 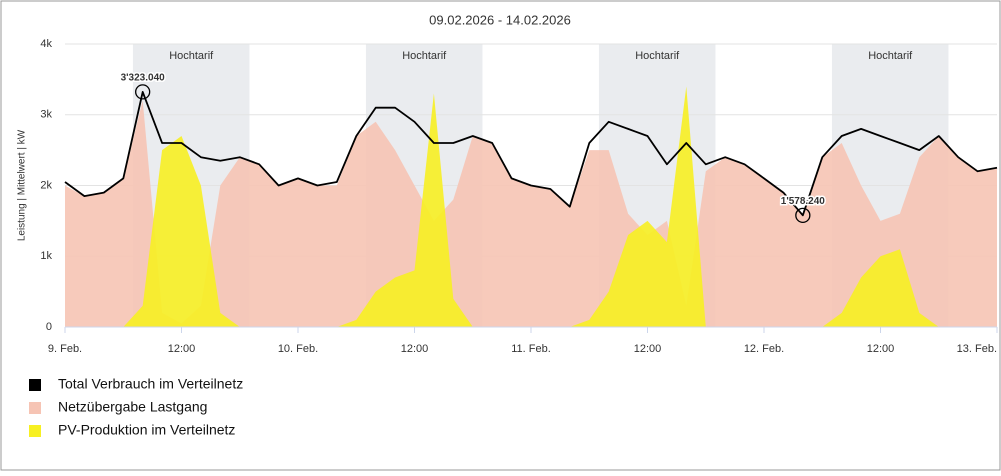 I want to click on x-tick-label: 12. Feb., so click(x=764, y=349).